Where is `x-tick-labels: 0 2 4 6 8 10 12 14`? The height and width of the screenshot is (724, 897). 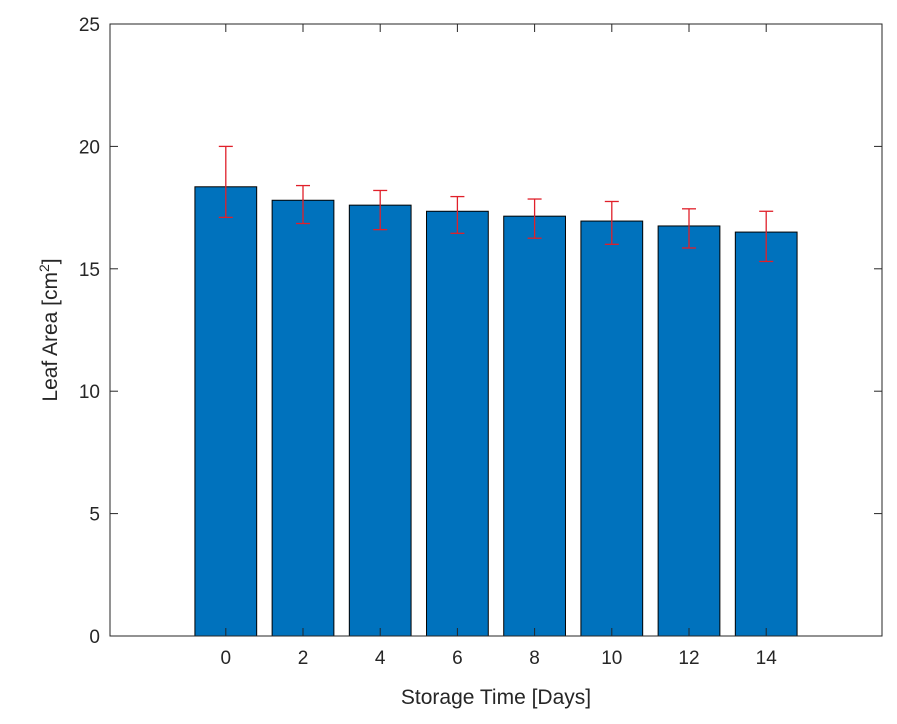 x-tick-labels: 0 2 4 6 8 10 12 14 is located at coordinates (499, 658).